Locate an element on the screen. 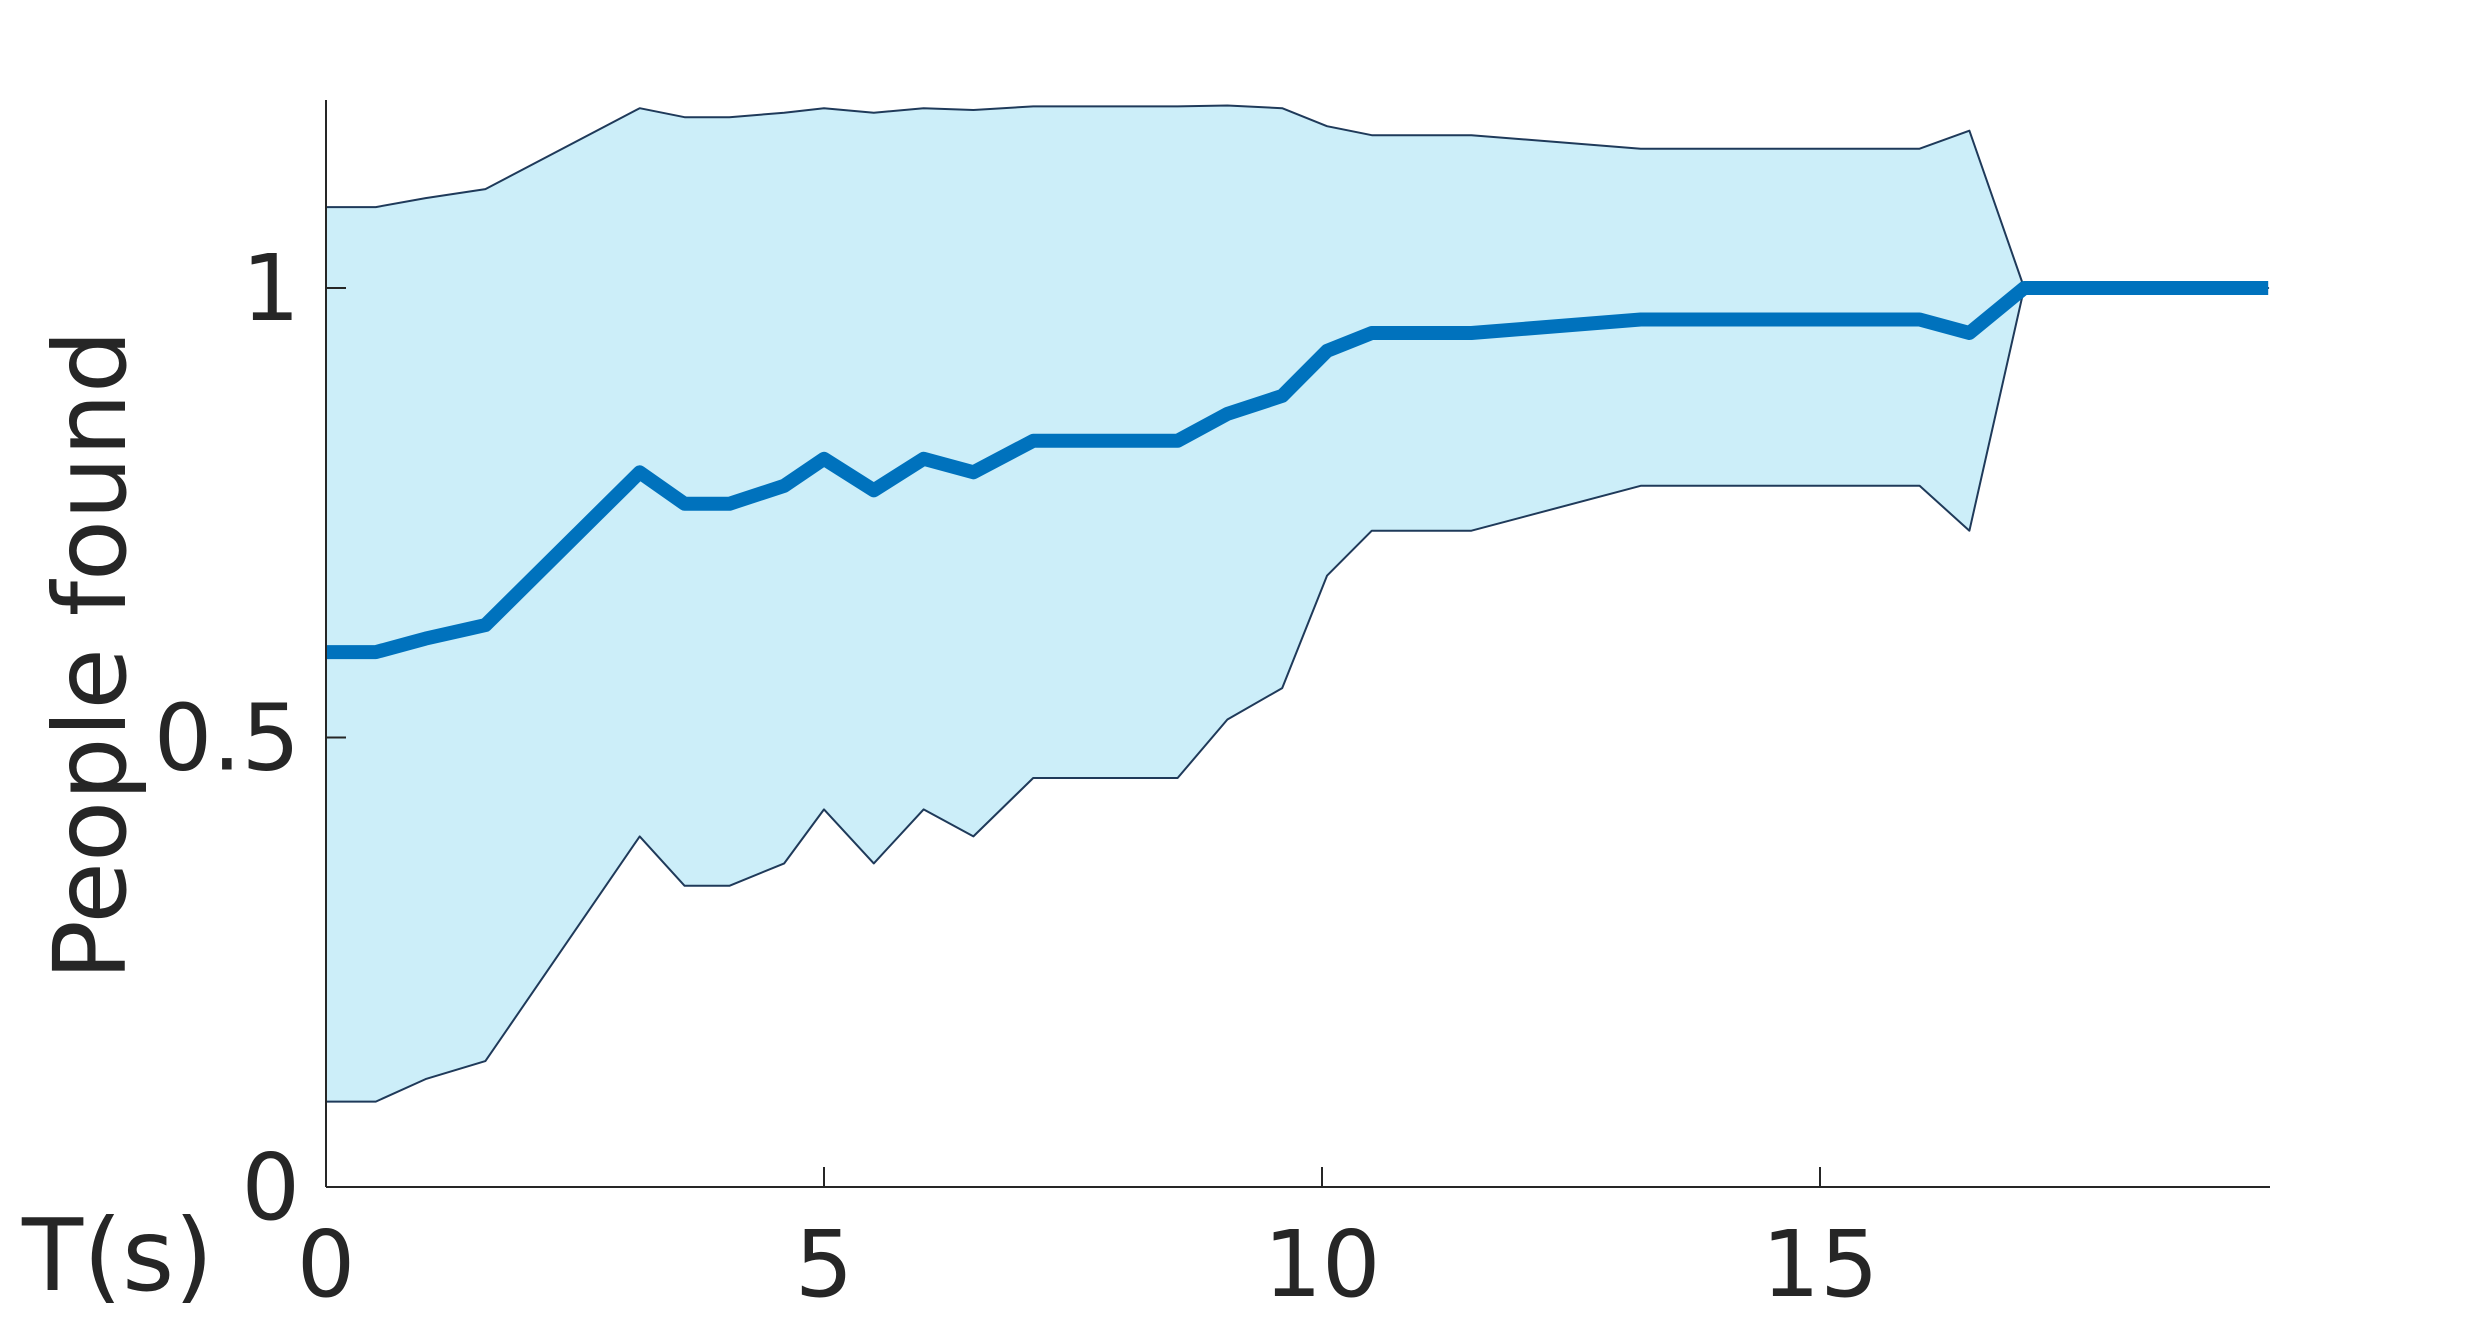 Image resolution: width=2488 pixels, height=1321 pixels. y-axis-label: People found is located at coordinates (90, 655).